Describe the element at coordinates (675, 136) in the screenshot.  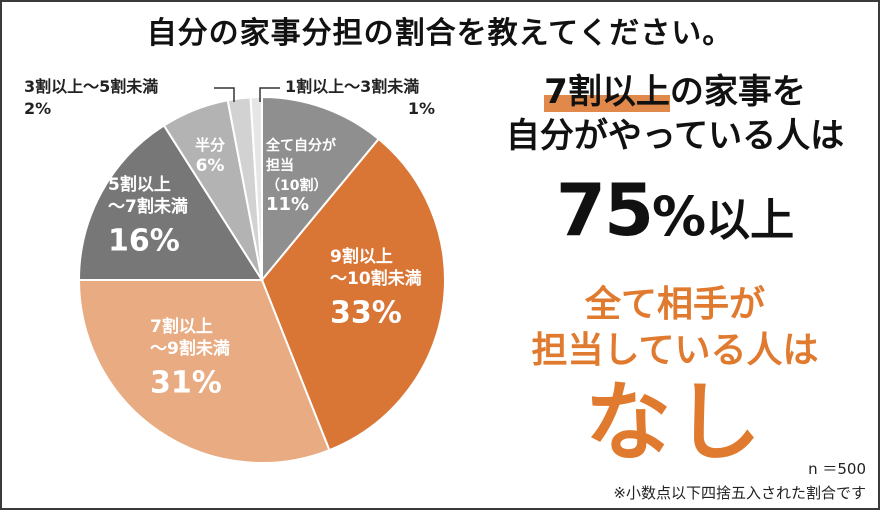
I see `headline-line2: 自分がやっている人は` at that location.